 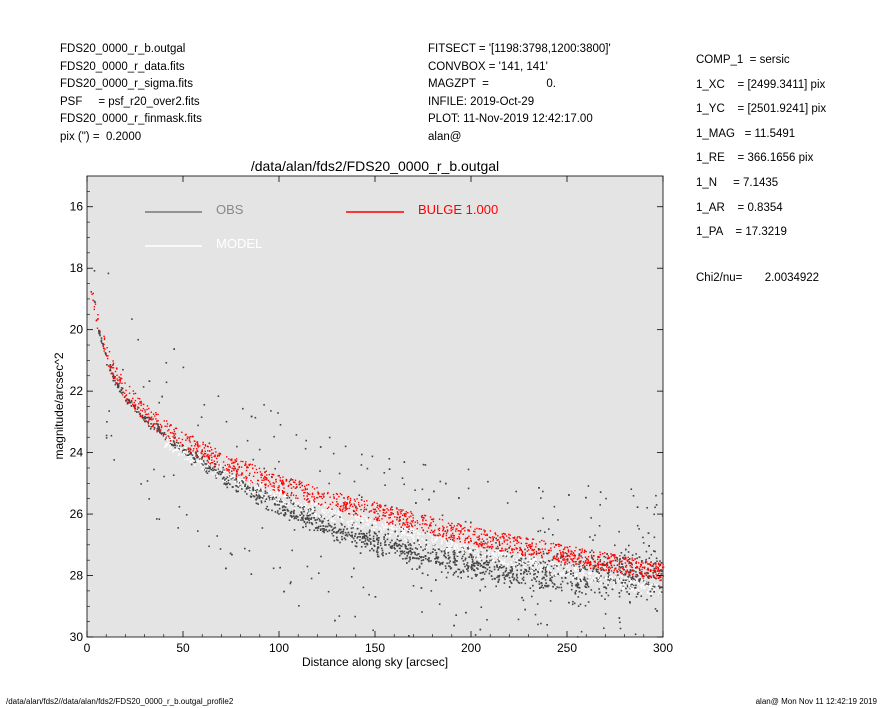 I want to click on y-axis-label: magnitude/arcsec^2, so click(x=59, y=405).